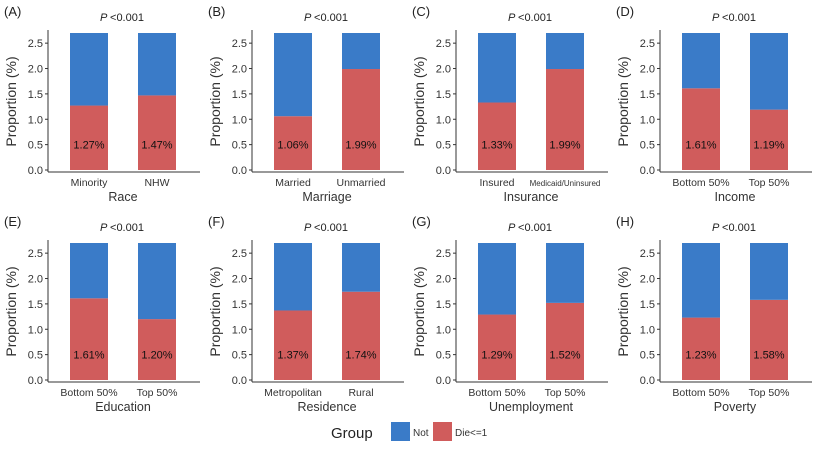 The width and height of the screenshot is (825, 450). Describe the element at coordinates (293, 183) in the screenshot. I see `x-tick-label: Married` at that location.